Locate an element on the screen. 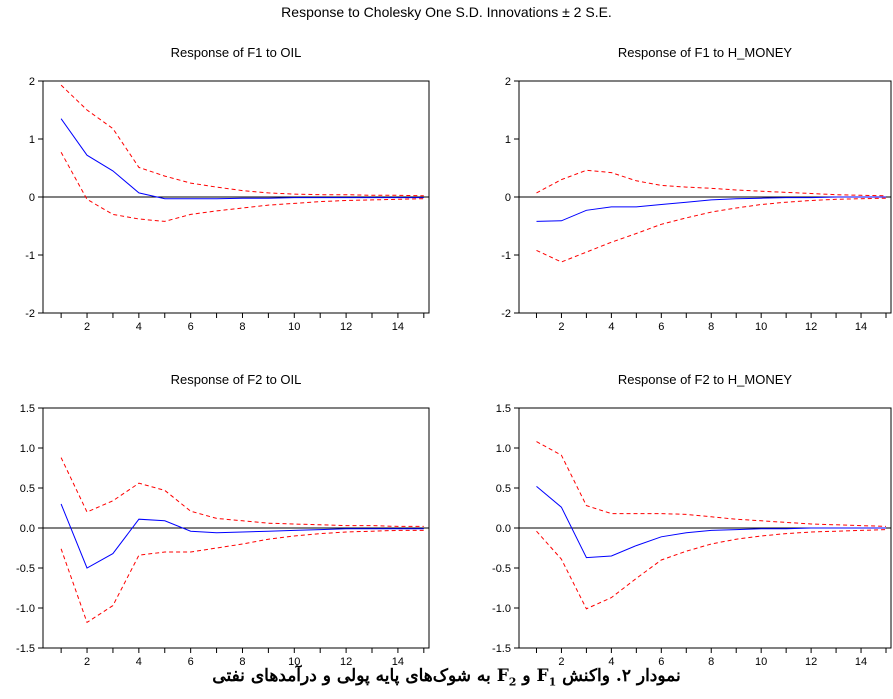 The width and height of the screenshot is (893, 699). caption-part-2: و F is located at coordinates (516, 676).